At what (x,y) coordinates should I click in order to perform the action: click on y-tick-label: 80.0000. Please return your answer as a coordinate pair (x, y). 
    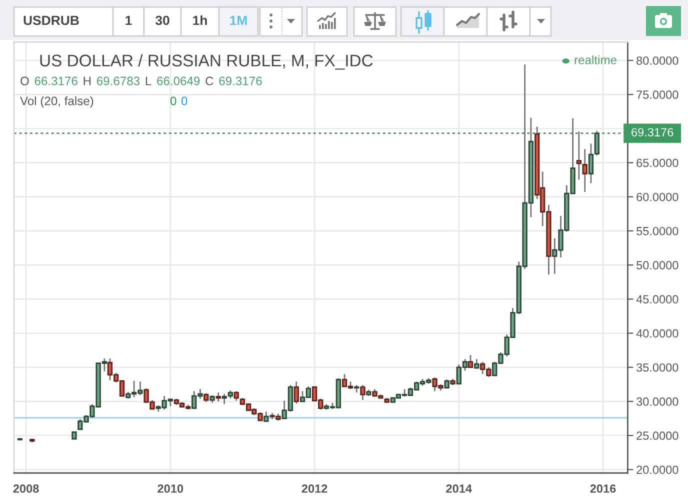
    Looking at the image, I should click on (657, 60).